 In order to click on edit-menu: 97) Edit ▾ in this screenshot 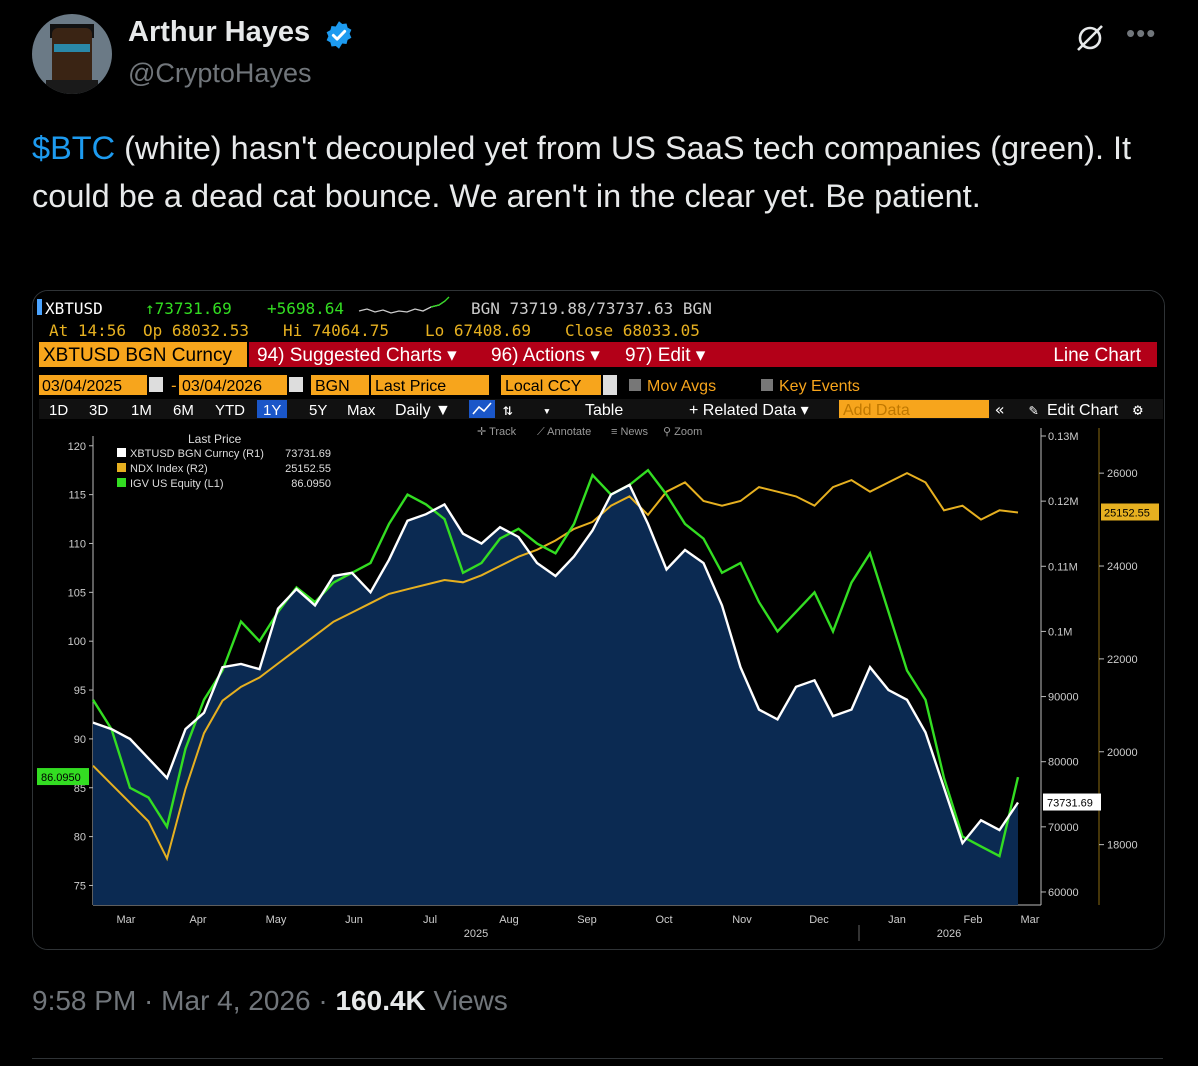, I will do `click(665, 355)`.